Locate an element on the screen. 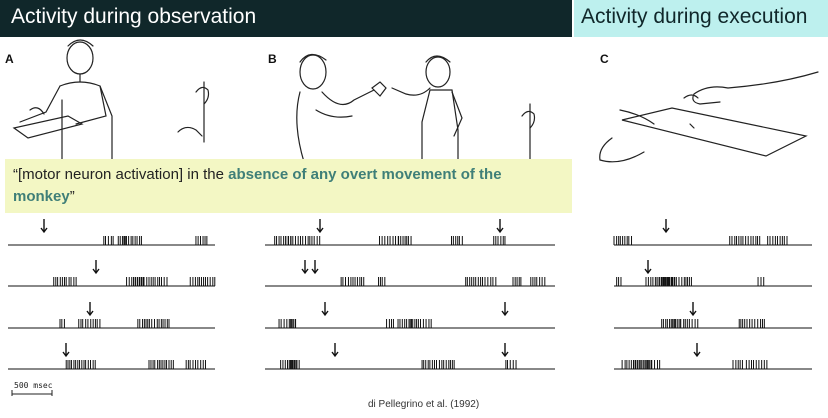 This screenshot has width=828, height=418. panel-b-illustration is located at coordinates (416, 108).